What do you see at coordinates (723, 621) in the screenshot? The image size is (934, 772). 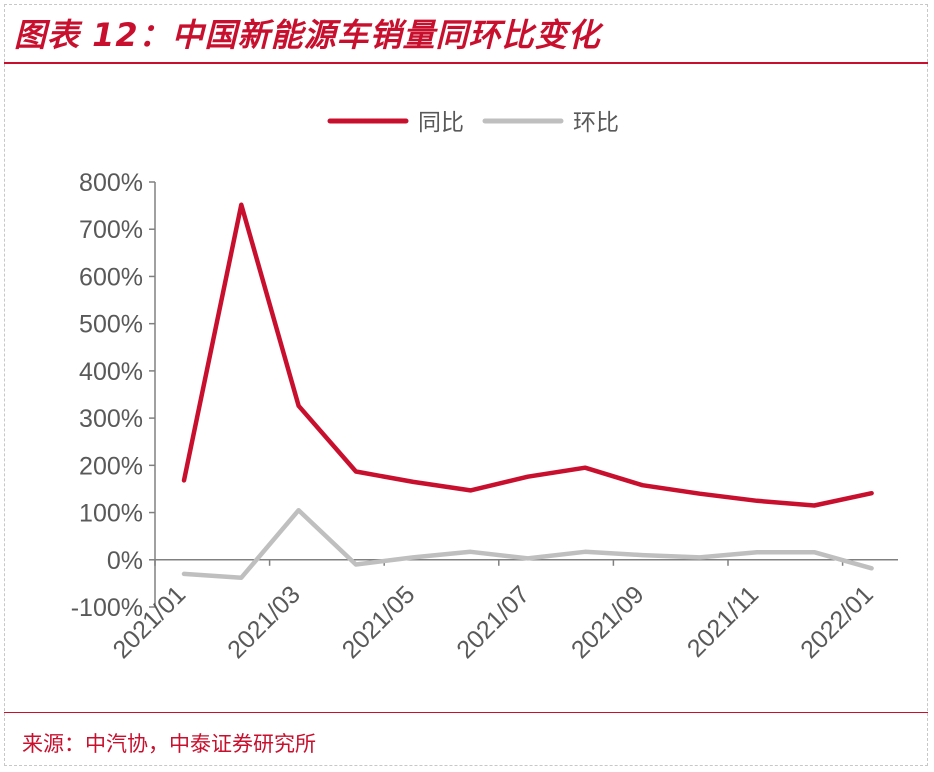 I see `x-tick-label: 2021/11` at bounding box center [723, 621].